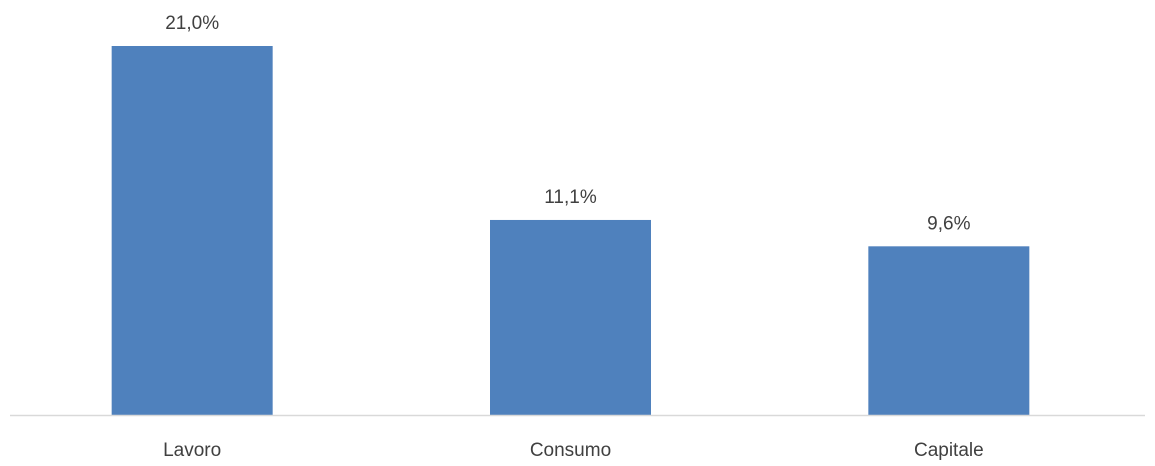 The height and width of the screenshot is (466, 1155). Describe the element at coordinates (192, 450) in the screenshot. I see `x-tick-label-lavoro: Lavoro` at that location.